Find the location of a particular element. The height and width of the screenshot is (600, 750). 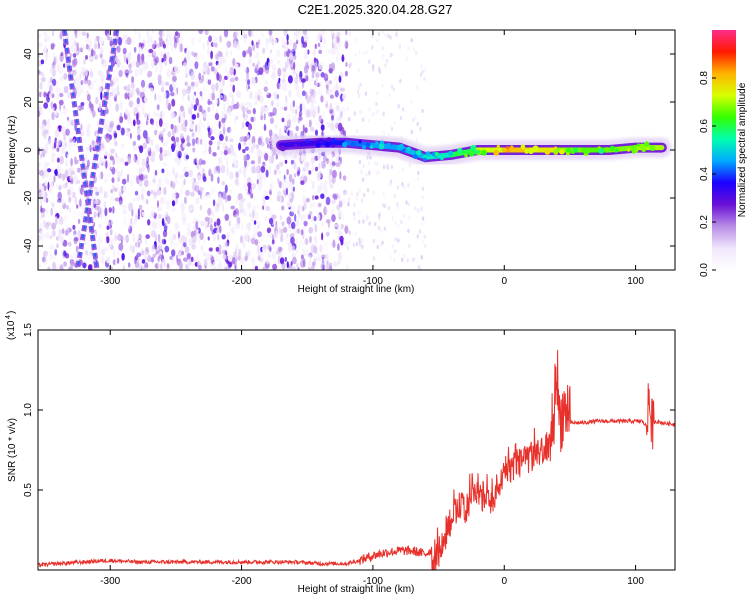

snr-y-multiplier: (x10 4 ) is located at coordinates (11, 325).